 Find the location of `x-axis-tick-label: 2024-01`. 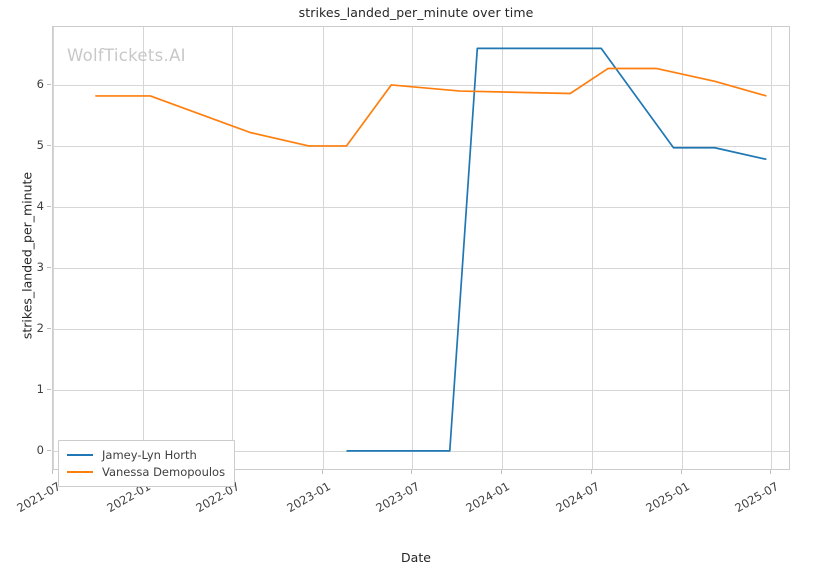

x-axis-tick-label: 2024-01 is located at coordinates (488, 497).